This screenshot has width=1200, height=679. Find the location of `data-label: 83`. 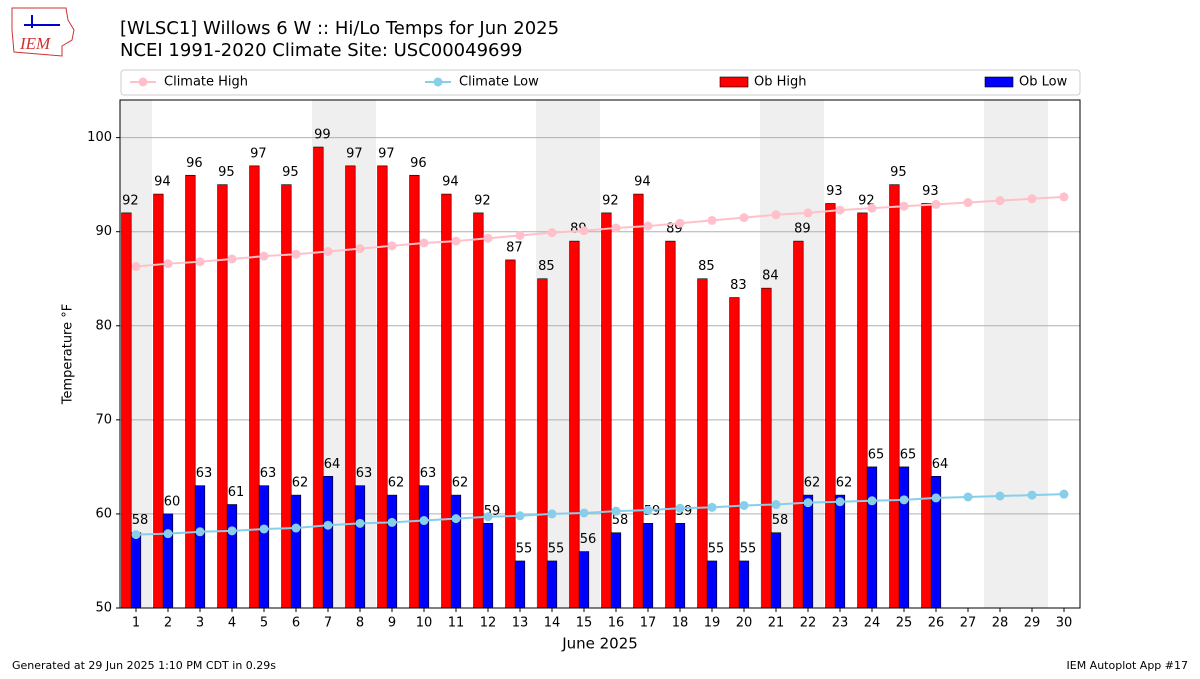

data-label: 83 is located at coordinates (738, 285).